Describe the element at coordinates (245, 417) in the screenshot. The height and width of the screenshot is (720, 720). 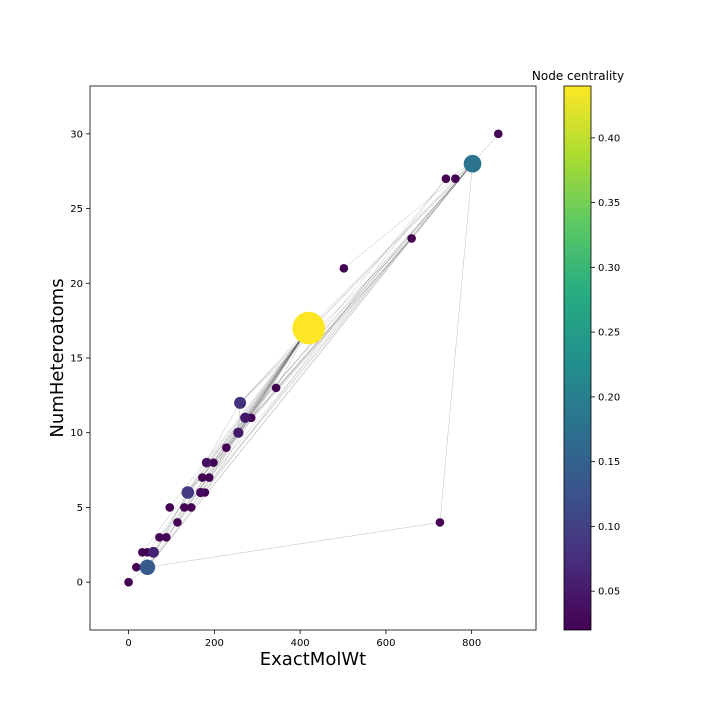
I see `node-point-n23` at that location.